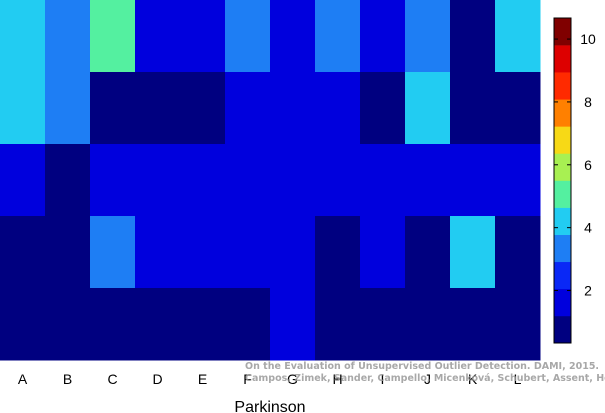  Describe the element at coordinates (269, 406) in the screenshot. I see `x-axis-label: Parkinson` at that location.